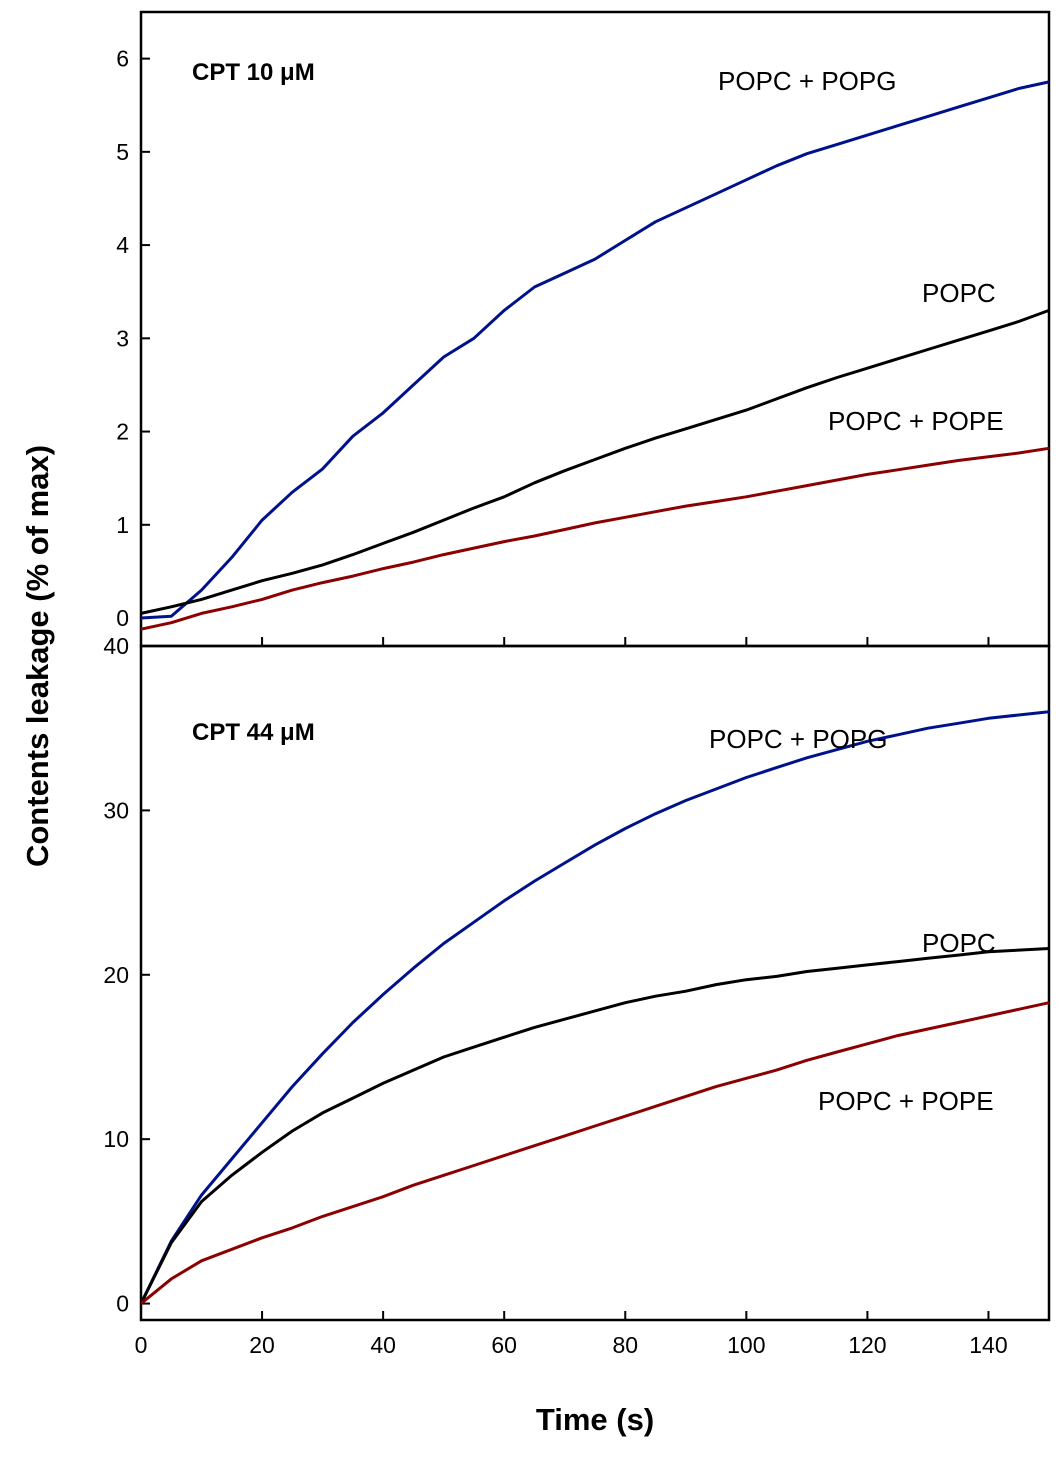 Image resolution: width=1062 pixels, height=1457 pixels. Describe the element at coordinates (595, 1419) in the screenshot. I see `x-axis-title: Time (s)` at that location.